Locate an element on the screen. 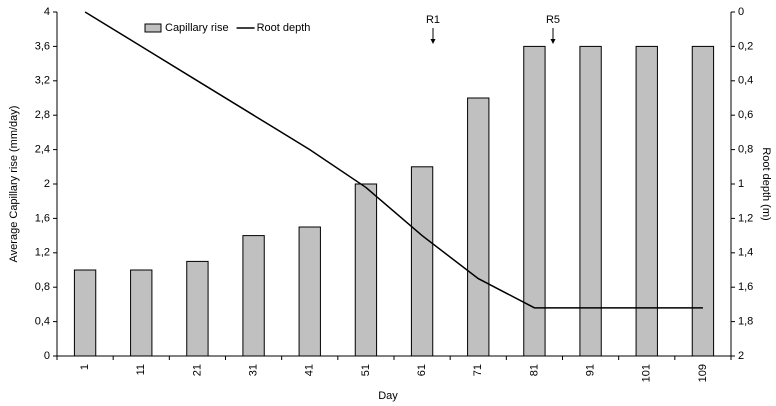 The height and width of the screenshot is (406, 776). x-tick-label: 1 is located at coordinates (85, 367).